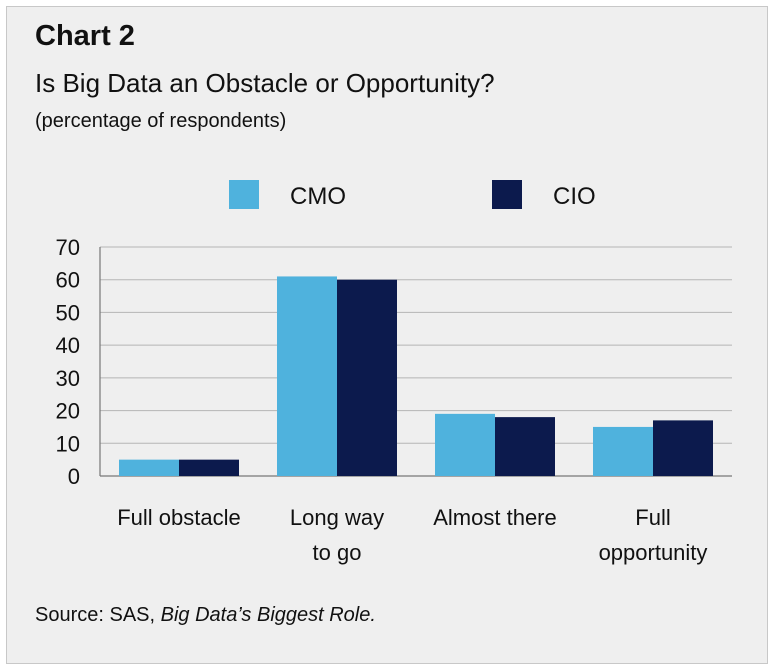 This screenshot has width=774, height=672. I want to click on chart-label: Chart 2, so click(85, 36).